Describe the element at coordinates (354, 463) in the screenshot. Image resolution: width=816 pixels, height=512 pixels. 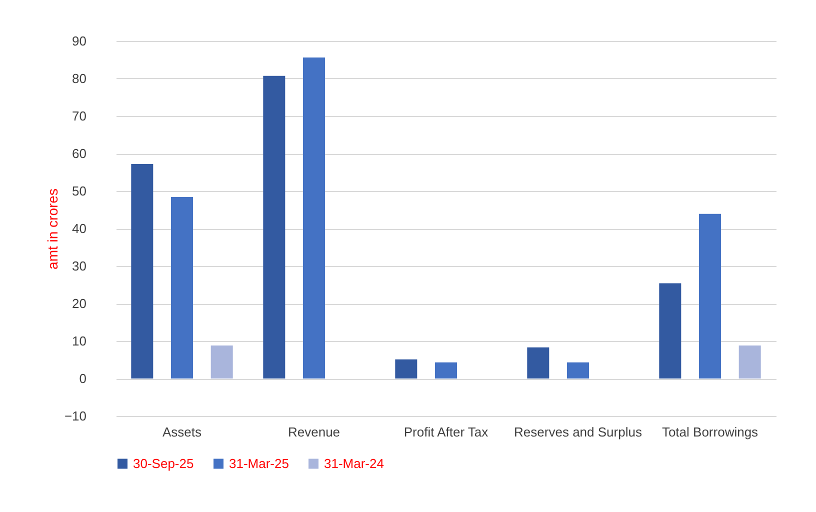
I see `legend-label: 31-Mar-24` at that location.